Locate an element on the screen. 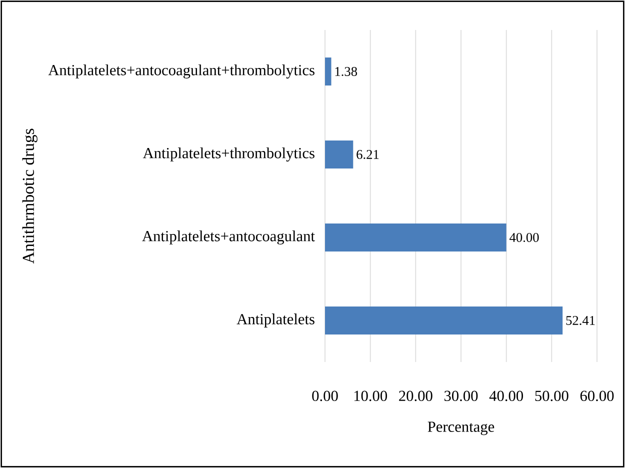  y-axis-title: Antithrmbotic drugs is located at coordinates (30, 196).